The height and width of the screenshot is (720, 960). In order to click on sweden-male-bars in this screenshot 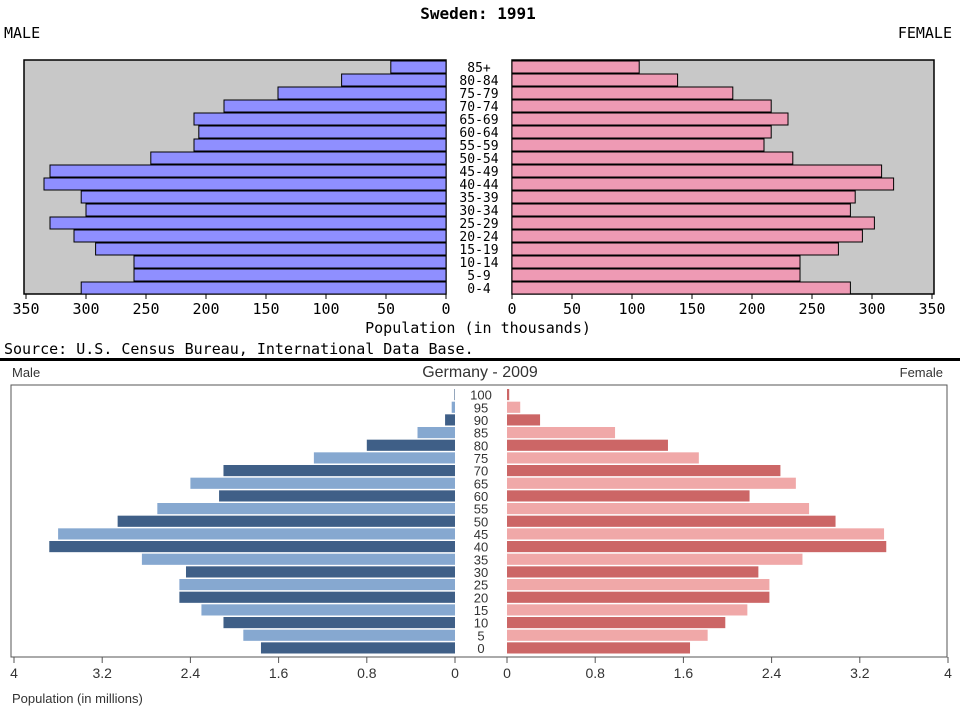, I will do `click(245, 177)`.